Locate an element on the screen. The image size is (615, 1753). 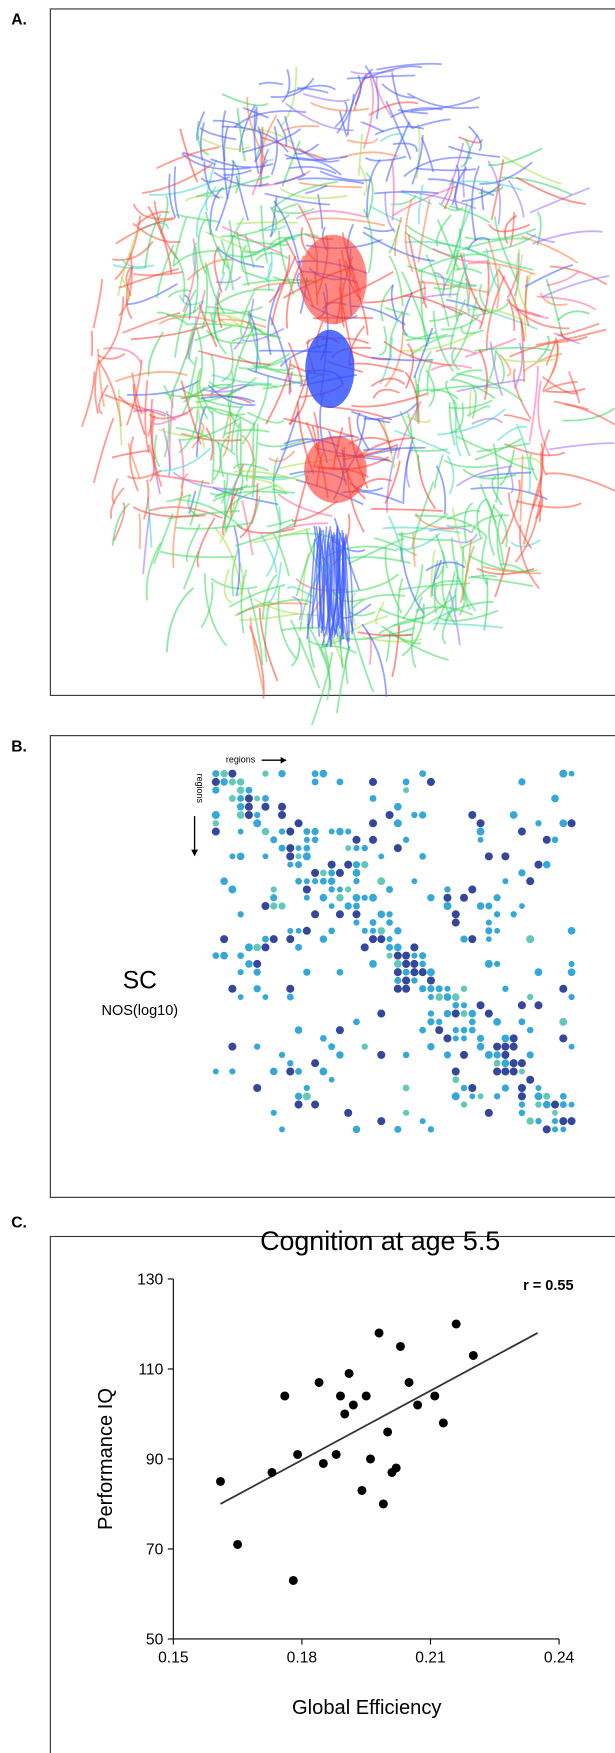
y-tick-label: 110 is located at coordinates (150, 1370).